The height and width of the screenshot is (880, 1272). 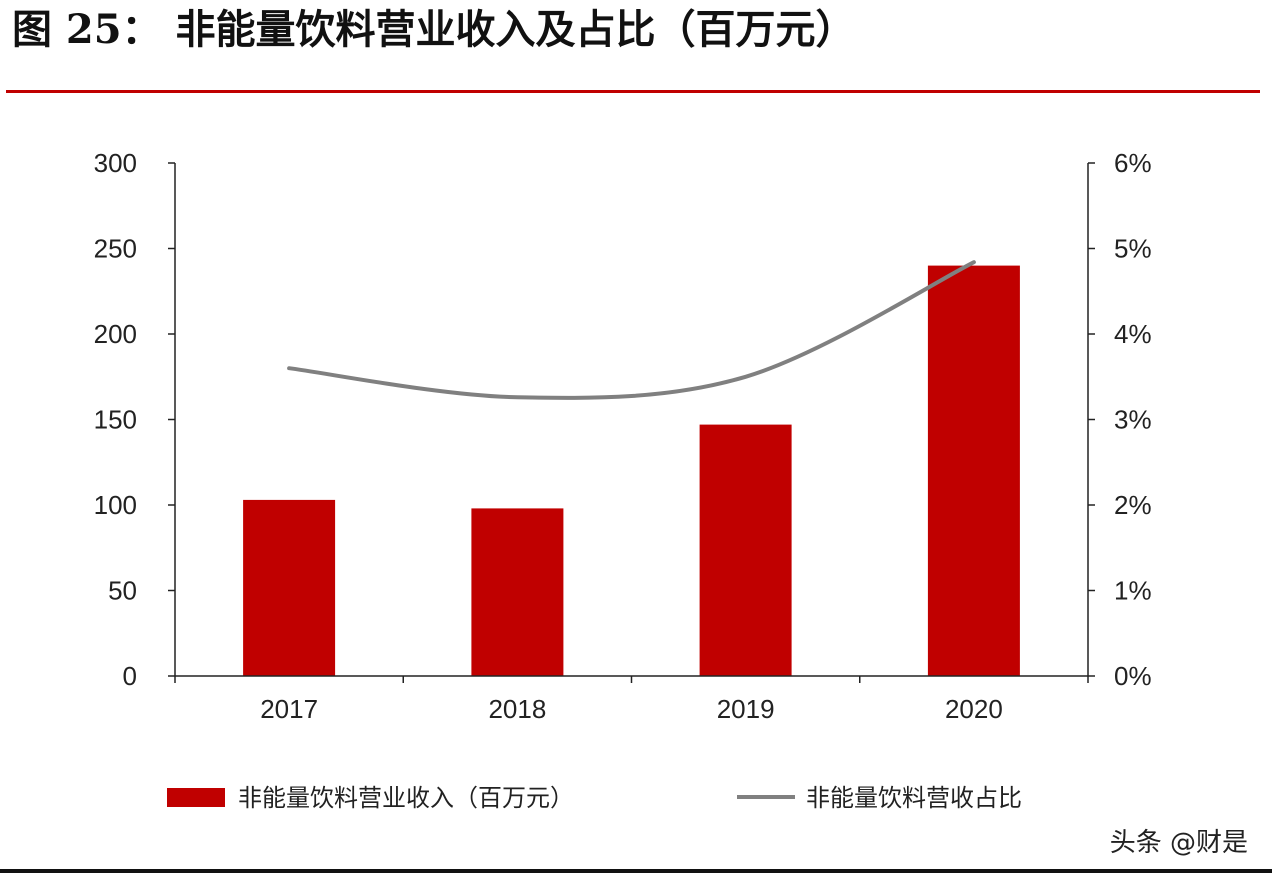 What do you see at coordinates (130, 676) in the screenshot?
I see `y-left-tick-label: 0` at bounding box center [130, 676].